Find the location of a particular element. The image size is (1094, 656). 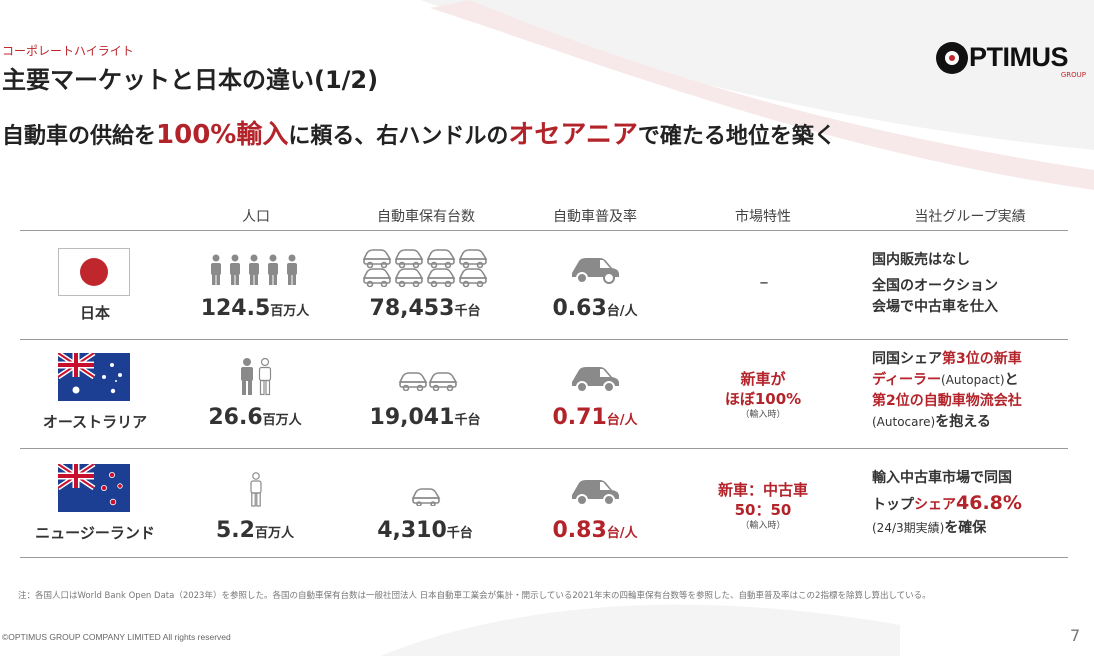

performance-line: トップシェア46.8% is located at coordinates (972, 504).